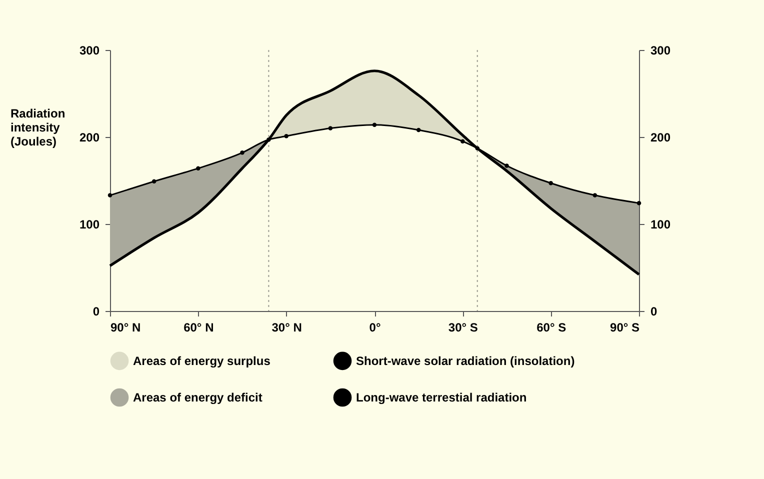  Describe the element at coordinates (441, 397) in the screenshot. I see `legend-label: Long-wave terrestial radiation` at that location.